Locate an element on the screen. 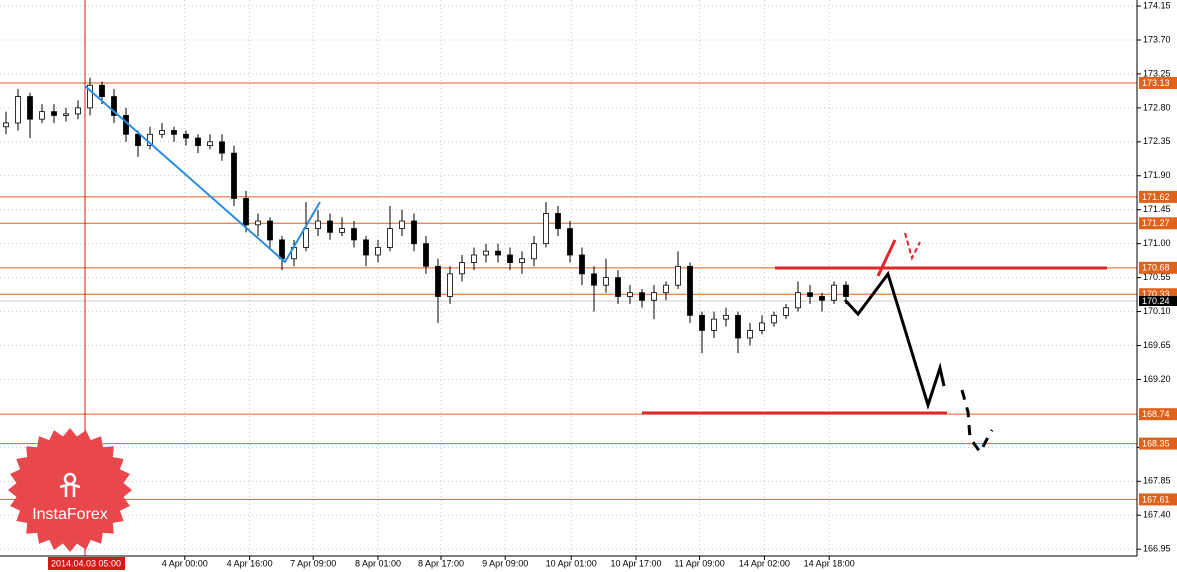 This screenshot has width=1177, height=572. last-price-label: 170.24 is located at coordinates (1156, 301).